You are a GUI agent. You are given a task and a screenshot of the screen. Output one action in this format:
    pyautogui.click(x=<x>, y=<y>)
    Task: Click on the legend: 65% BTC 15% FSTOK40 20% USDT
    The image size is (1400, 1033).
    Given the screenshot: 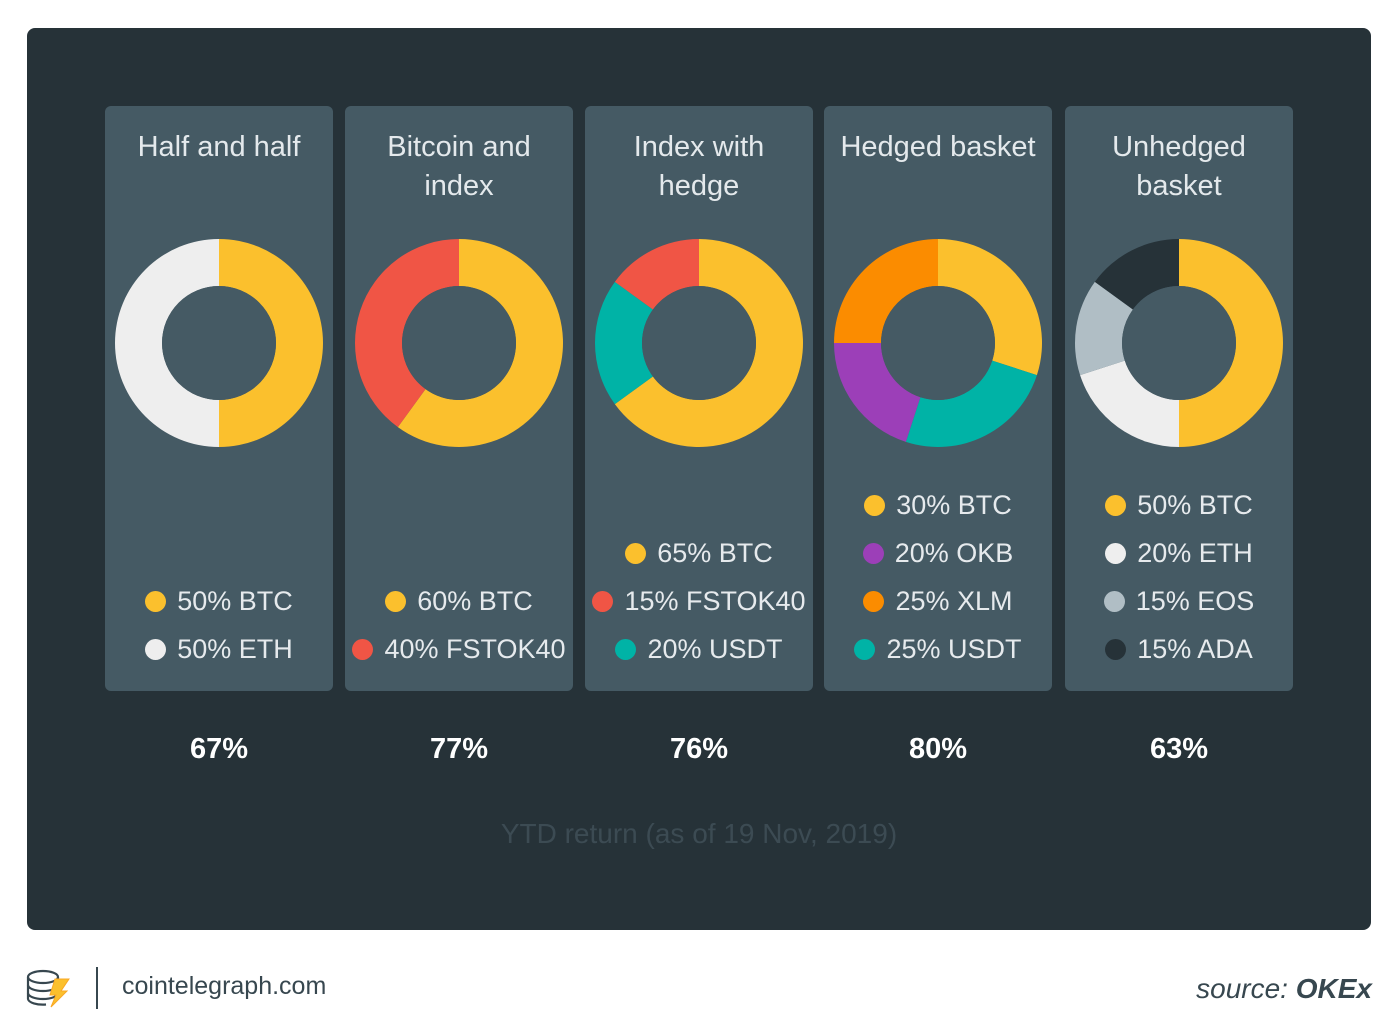 What is the action you would take?
    pyautogui.click(x=699, y=601)
    